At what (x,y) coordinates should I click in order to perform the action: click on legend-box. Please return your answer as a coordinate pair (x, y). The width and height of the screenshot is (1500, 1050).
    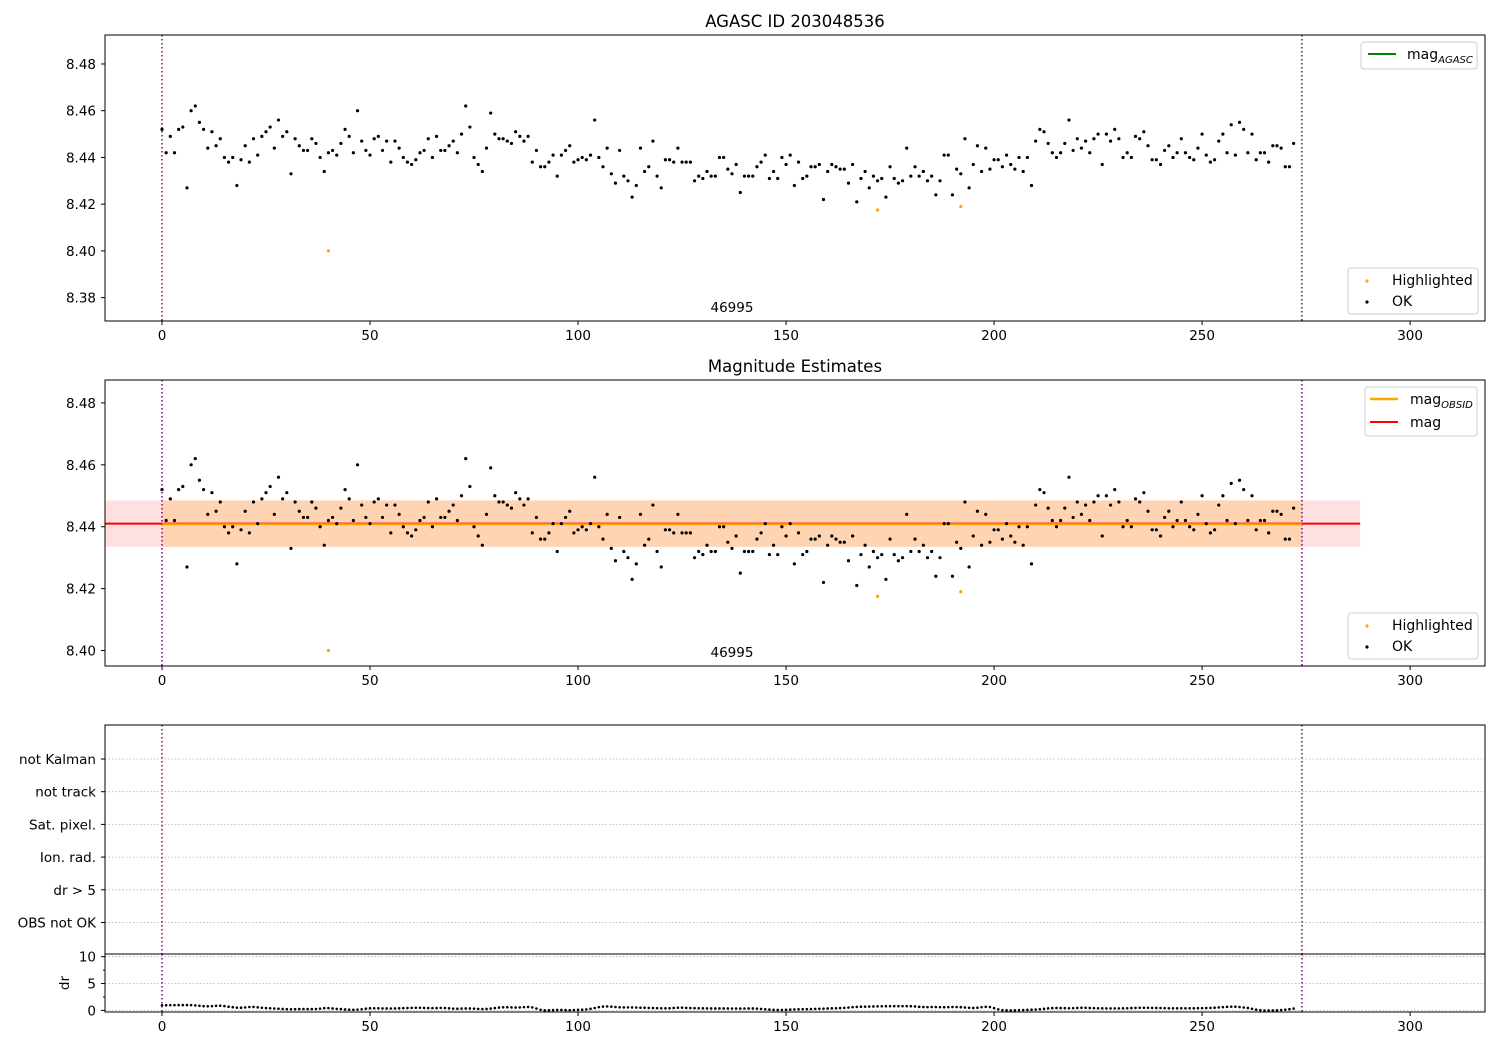
    Looking at the image, I should click on (1413, 291).